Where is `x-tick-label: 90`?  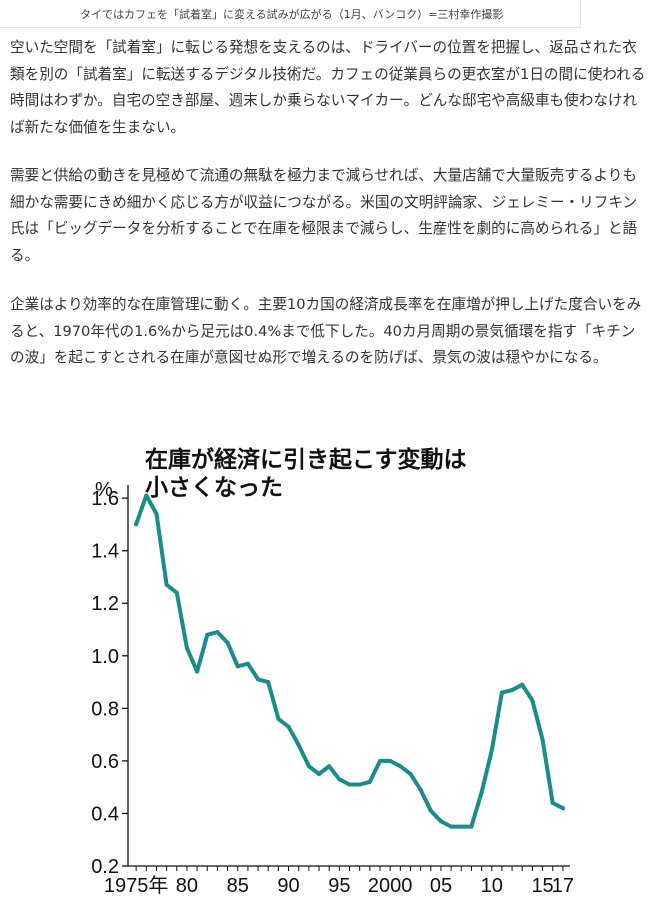
x-tick-label: 90 is located at coordinates (288, 886).